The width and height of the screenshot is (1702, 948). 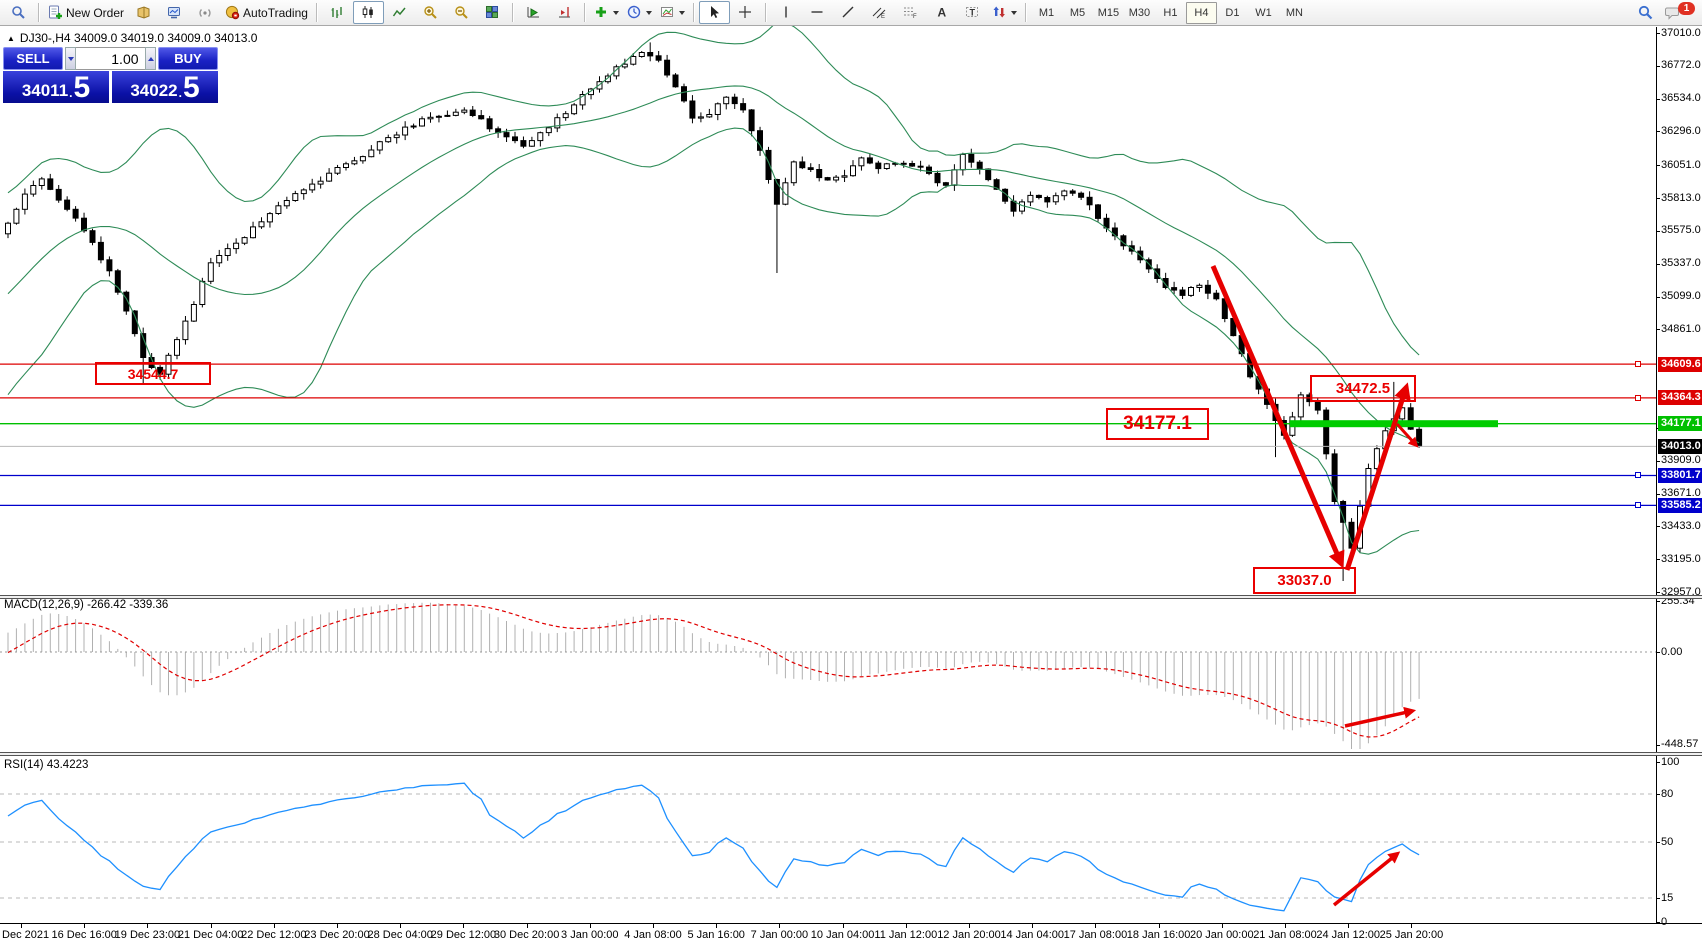 What do you see at coordinates (266, 12) in the screenshot?
I see `autotrading-button: AutoTrading` at bounding box center [266, 12].